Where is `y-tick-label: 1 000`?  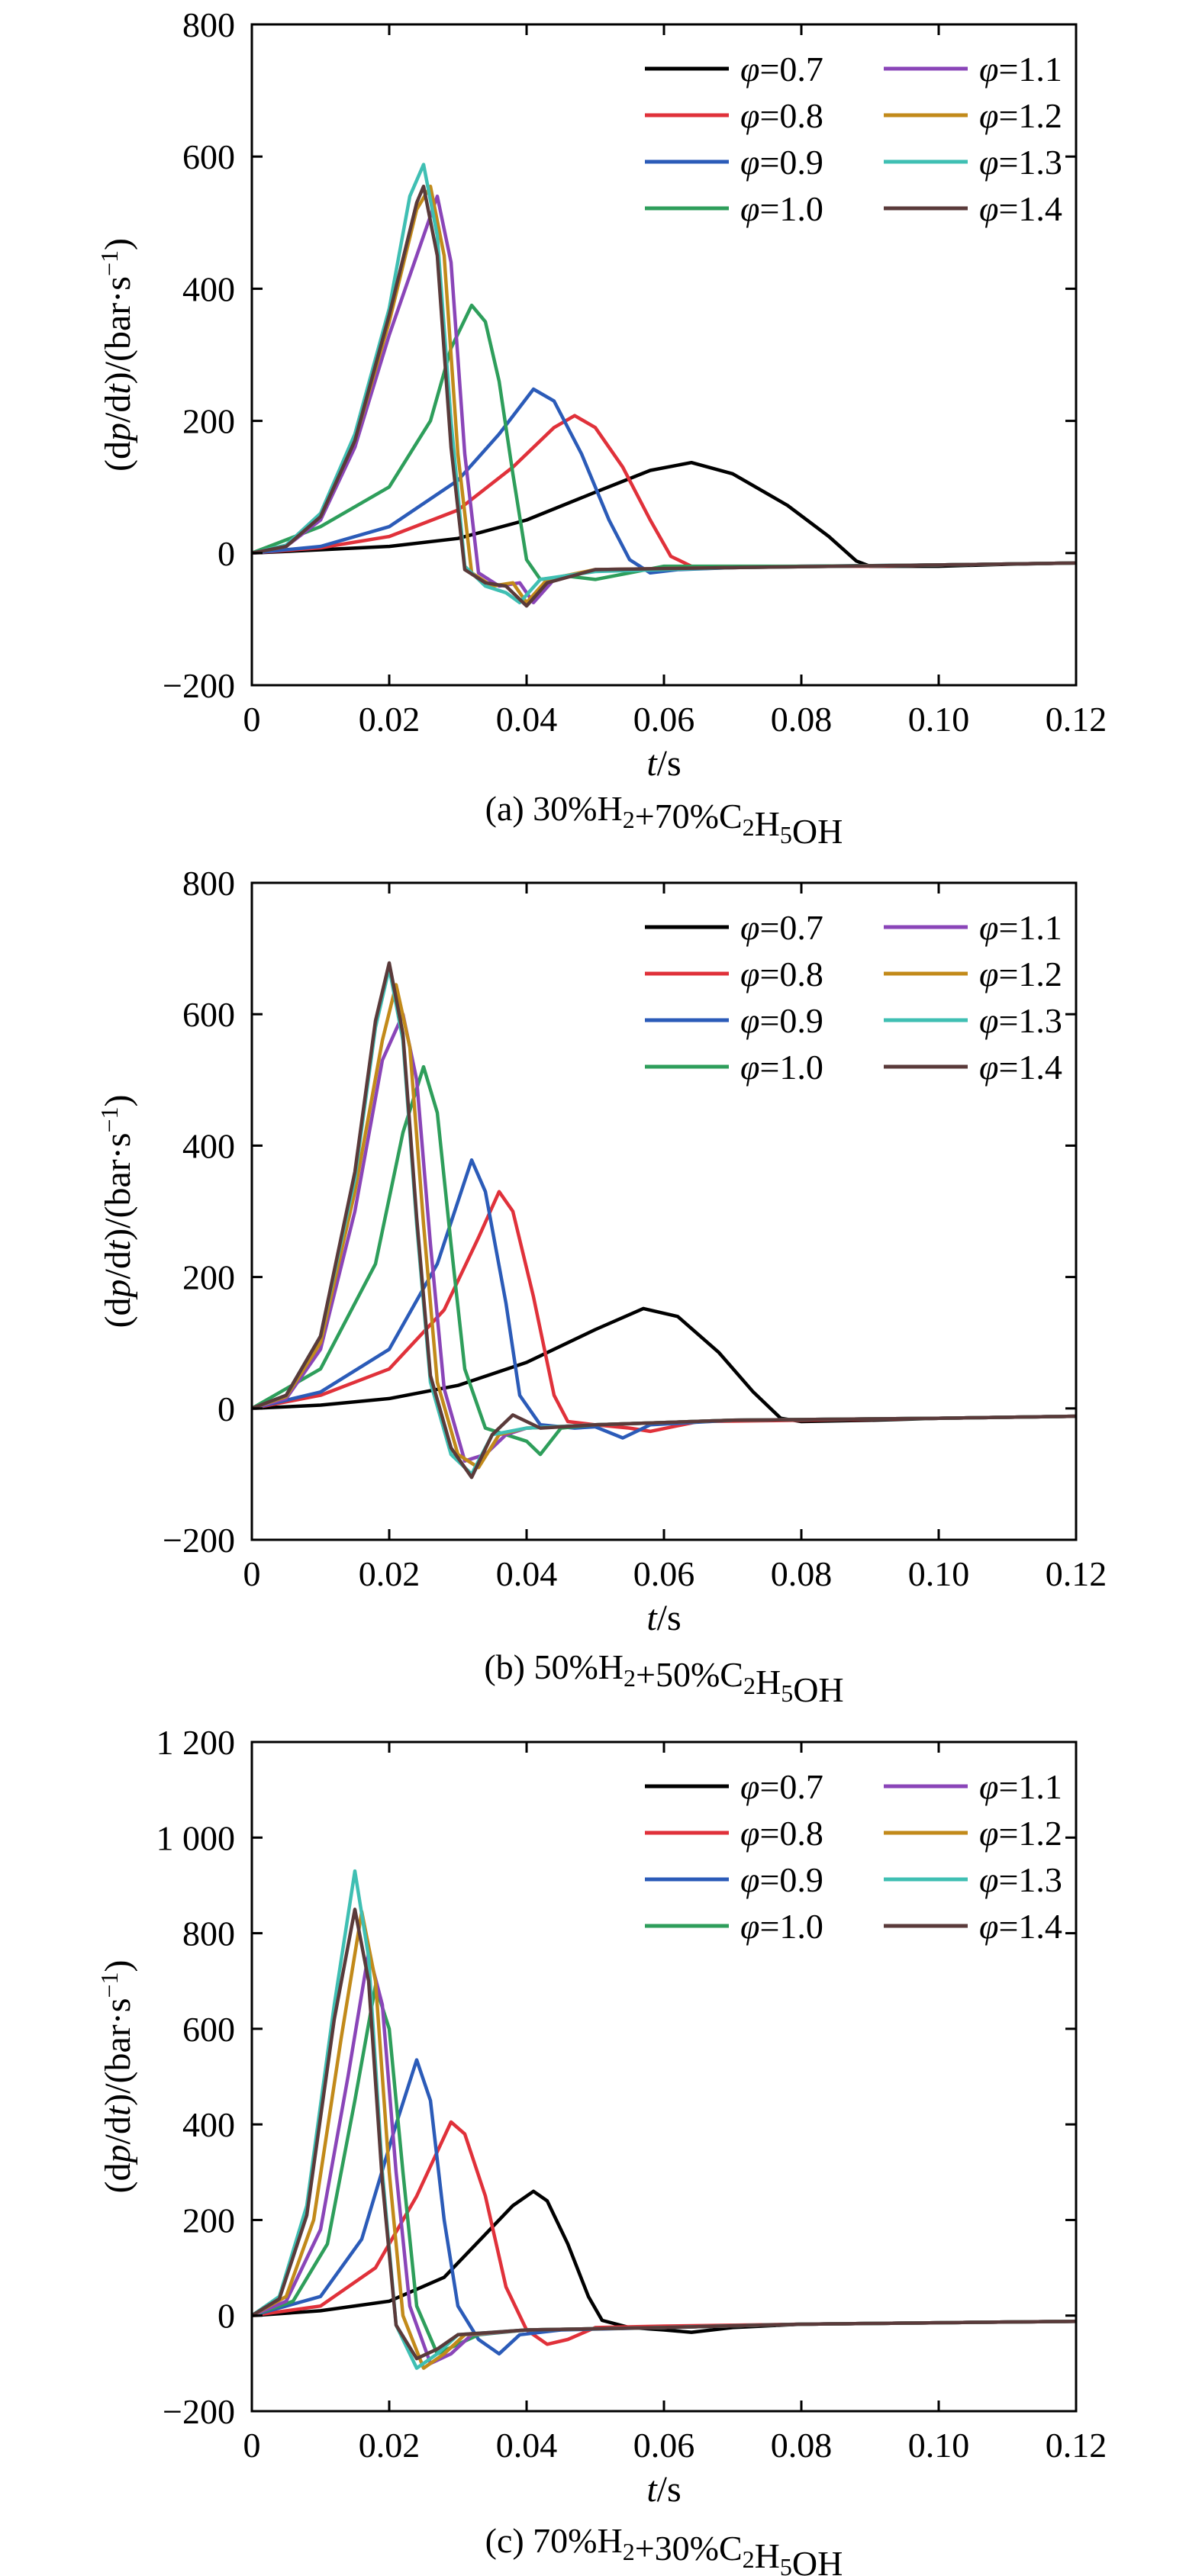 y-tick-label: 1 000 is located at coordinates (196, 1837).